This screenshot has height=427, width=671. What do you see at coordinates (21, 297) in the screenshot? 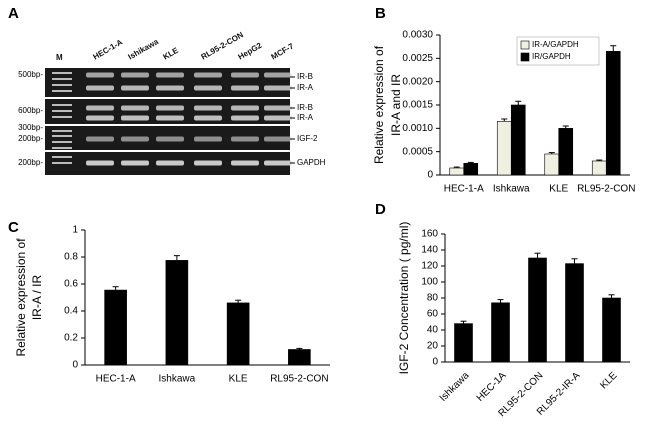
I see `y-axis-label: Relative expression of` at bounding box center [21, 297].